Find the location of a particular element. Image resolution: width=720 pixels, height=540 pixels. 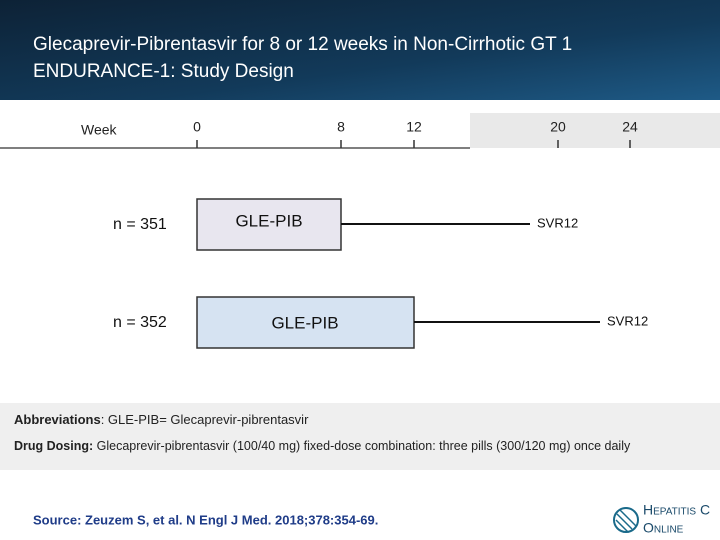

title: ENDURANCE-1: Study Design is located at coordinates (163, 71).